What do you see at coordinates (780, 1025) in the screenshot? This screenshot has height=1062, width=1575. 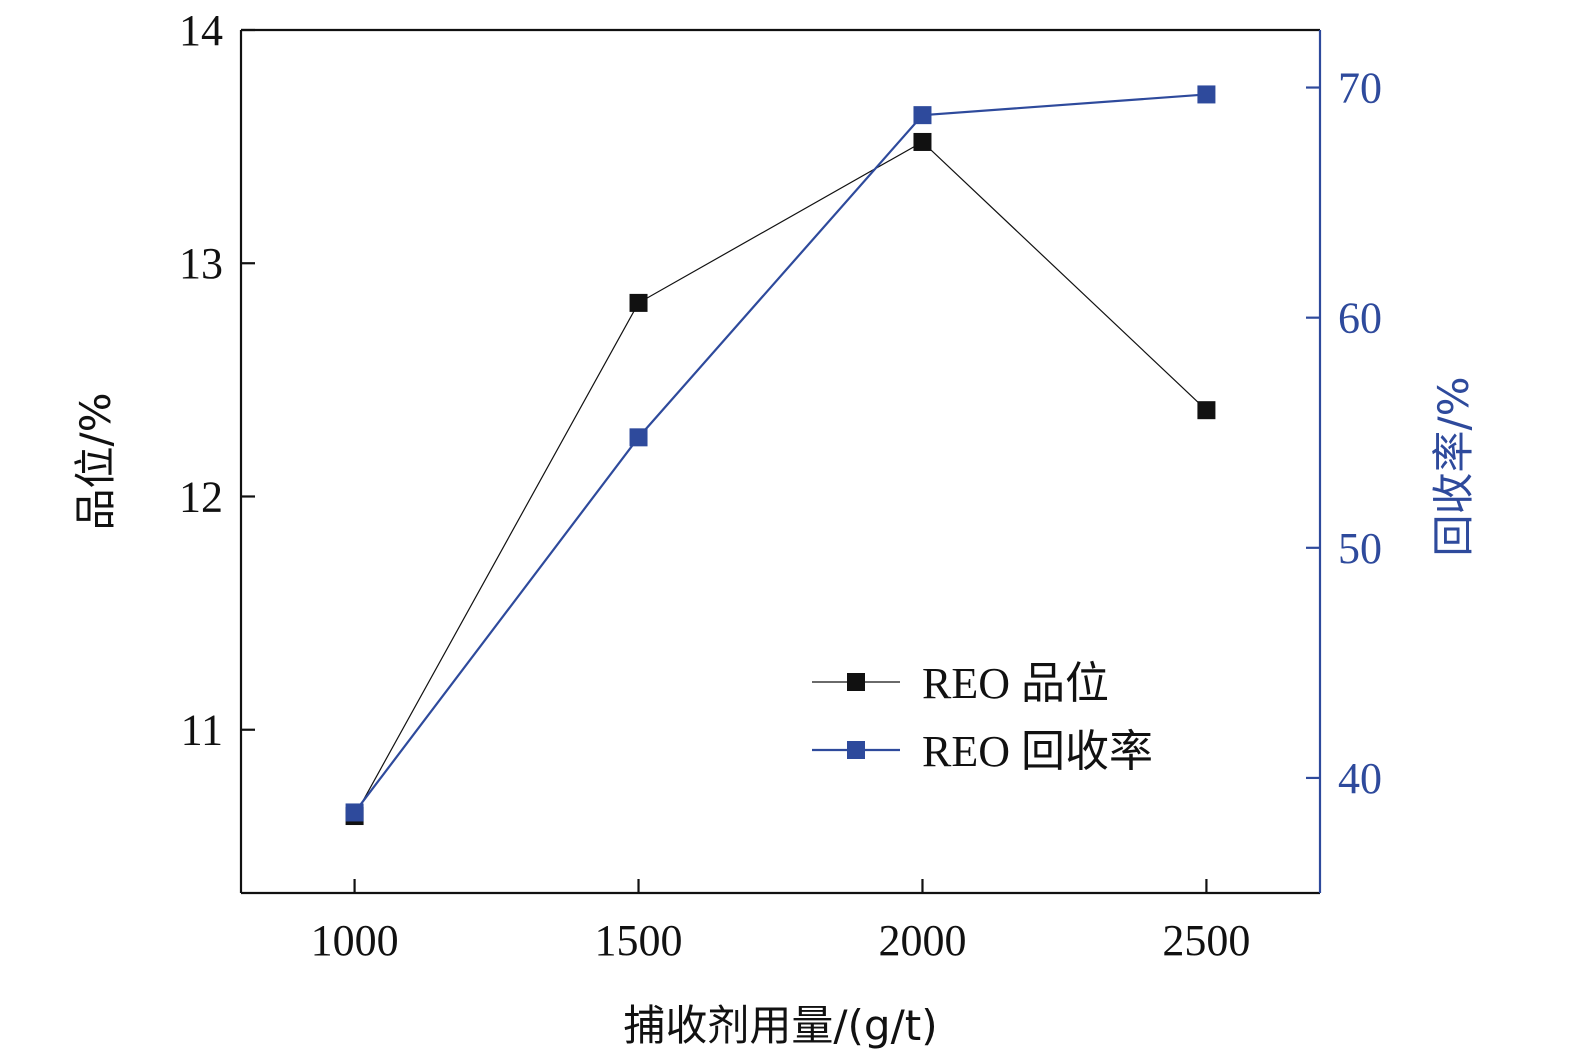 I see `x-axis-title: 捕收剂用量/(g/t)` at bounding box center [780, 1025].